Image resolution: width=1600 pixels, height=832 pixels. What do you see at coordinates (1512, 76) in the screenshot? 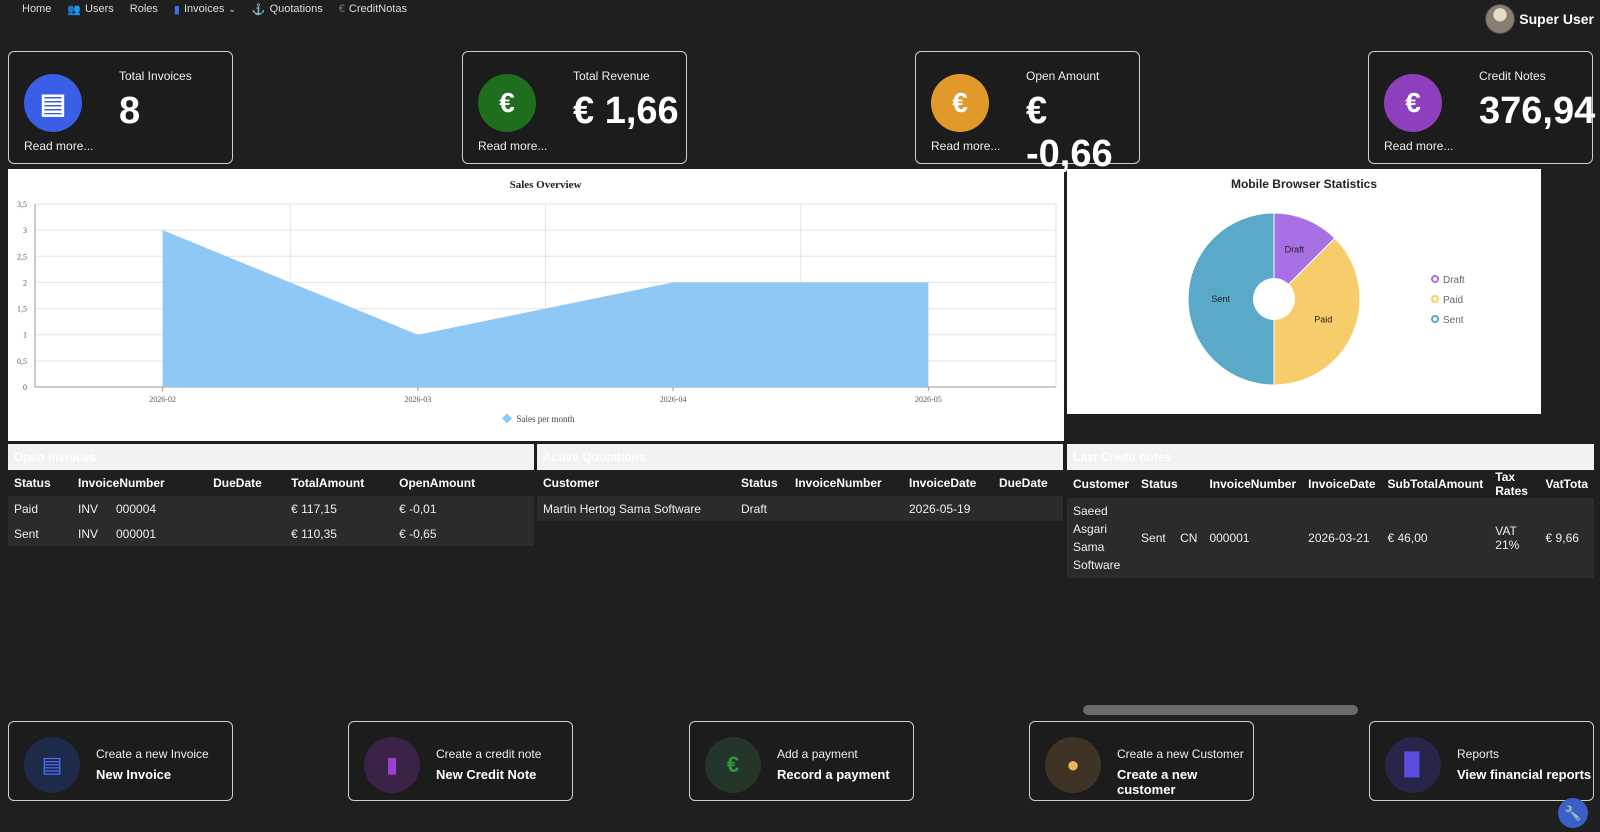
I see `stat-title: Credit Notes` at bounding box center [1512, 76].